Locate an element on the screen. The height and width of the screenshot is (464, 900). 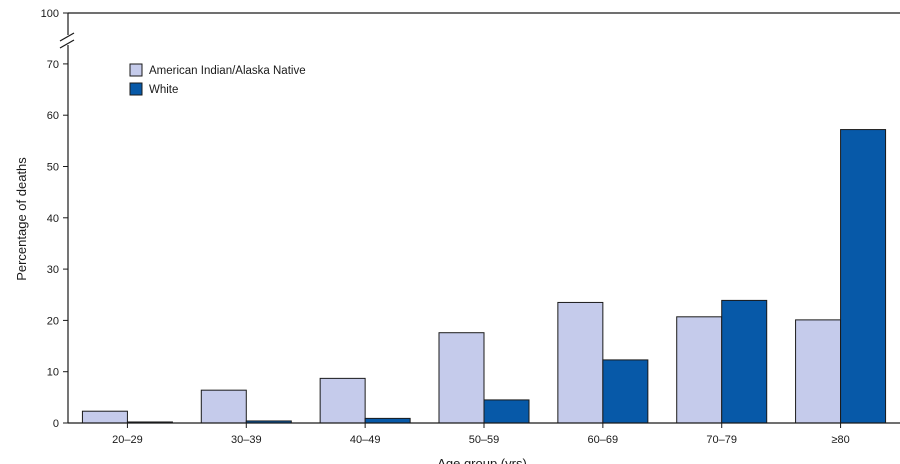
y-tick-label: 60 is located at coordinates (53, 116).